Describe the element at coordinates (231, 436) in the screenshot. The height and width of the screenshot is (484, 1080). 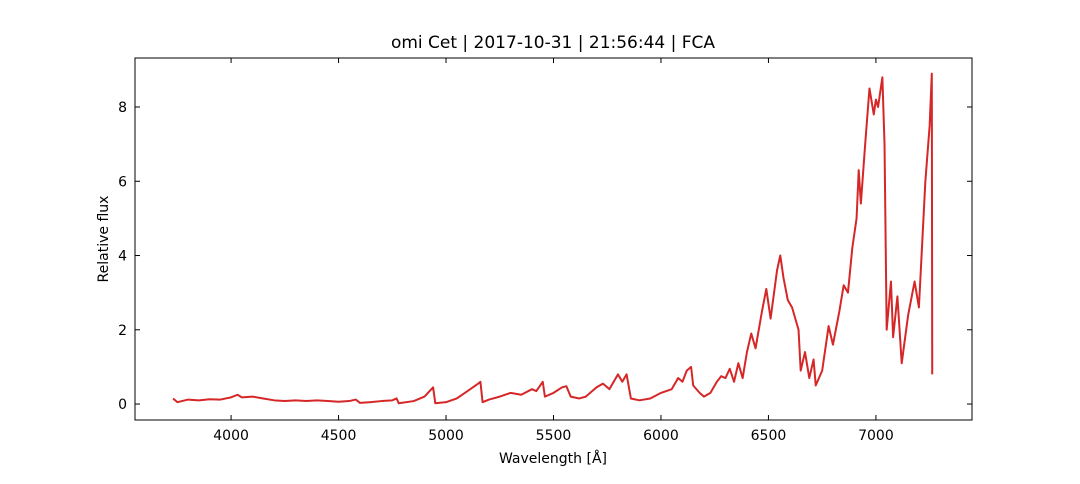
I see `x-tick-label: 4000` at that location.